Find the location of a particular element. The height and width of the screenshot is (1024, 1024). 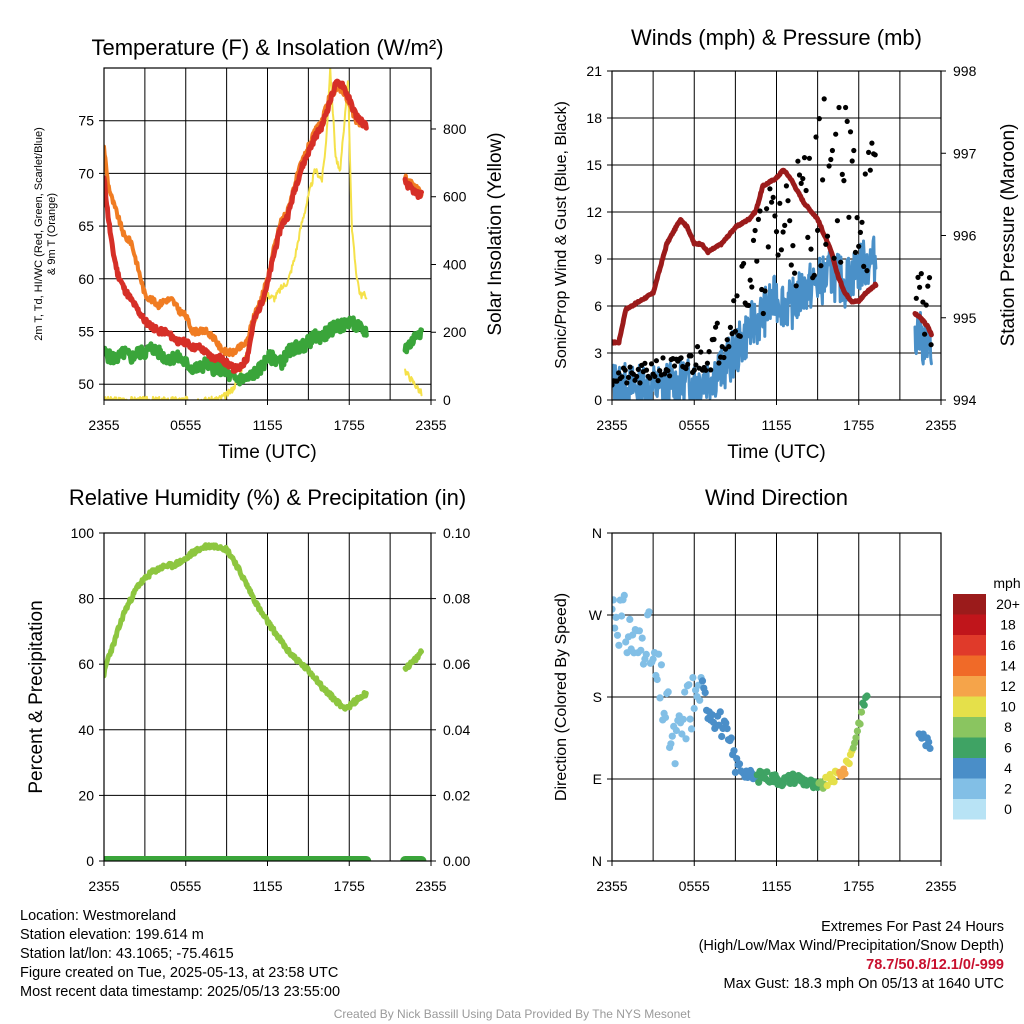

plot-frame is located at coordinates (776, 697).